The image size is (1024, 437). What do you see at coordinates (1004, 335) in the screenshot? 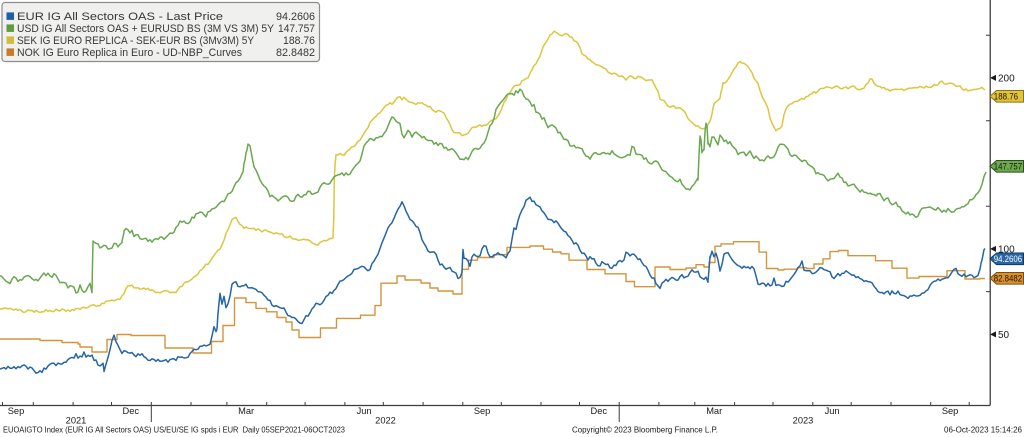
I see `svg-text: 50` at bounding box center [1004, 335].